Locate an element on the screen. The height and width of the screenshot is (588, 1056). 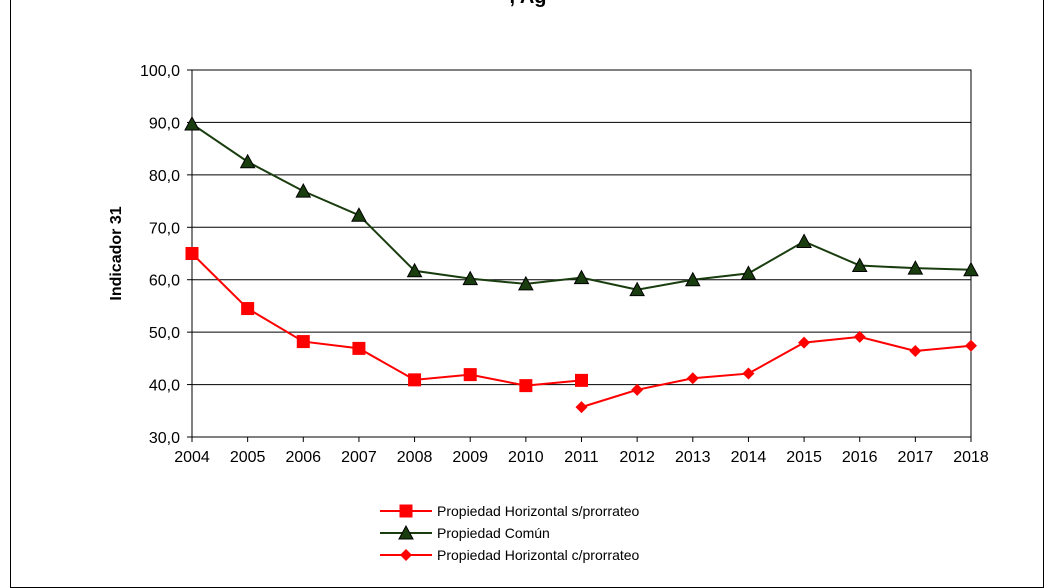
y-tick-label: 90,0 is located at coordinates (164, 123).